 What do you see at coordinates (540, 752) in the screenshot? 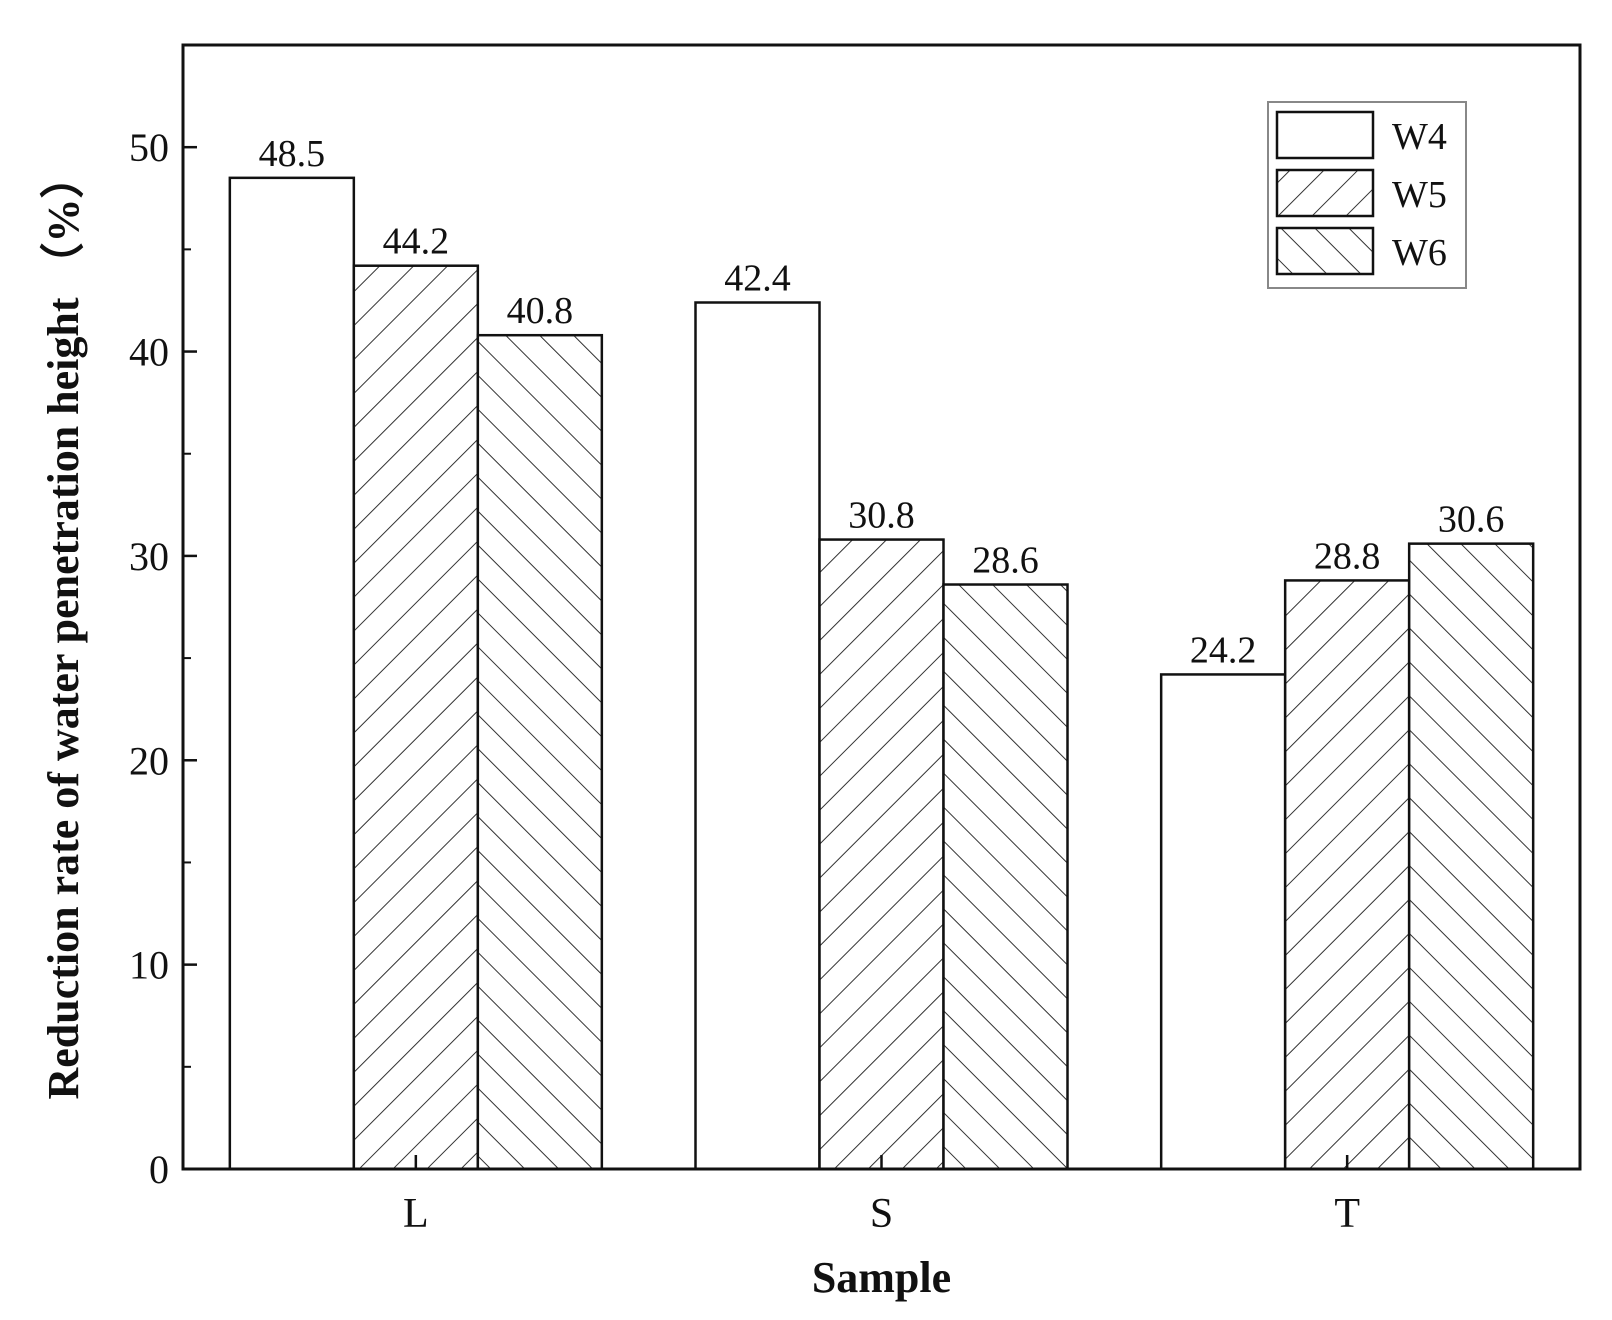
I see `bar-w6-l` at bounding box center [540, 752].